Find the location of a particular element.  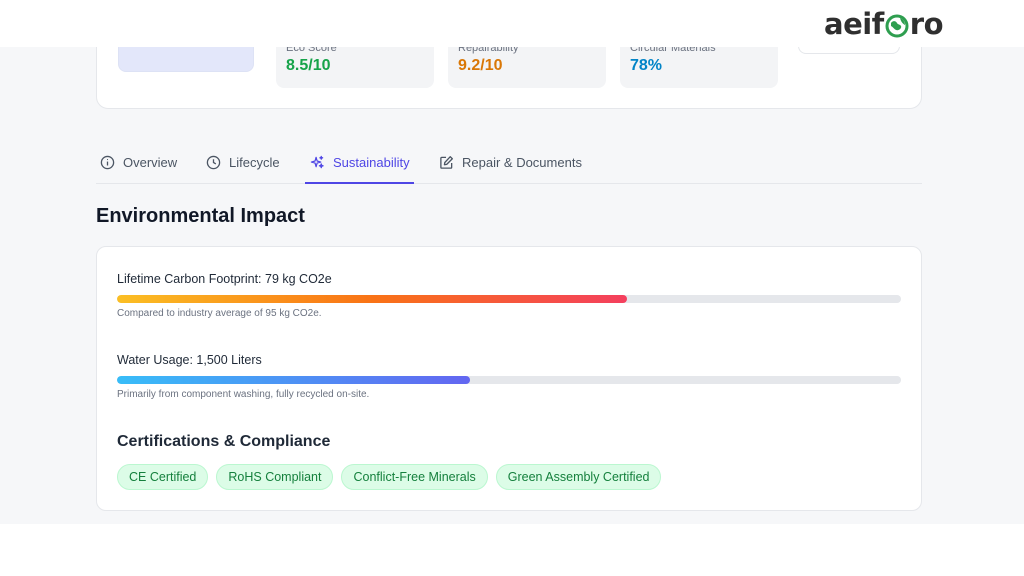

carbon-footprint-label: Lifetime Carbon Footprint: 79 kg CO2e is located at coordinates (224, 279).